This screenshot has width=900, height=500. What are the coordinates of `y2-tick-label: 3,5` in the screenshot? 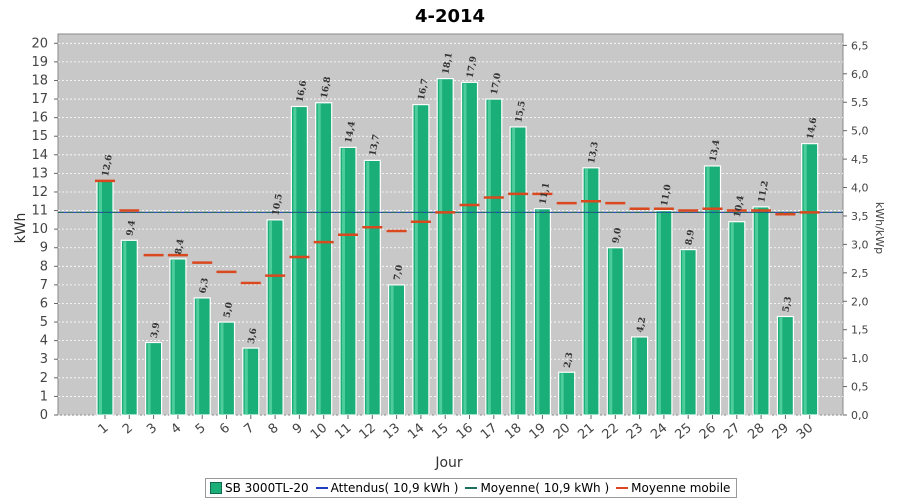 It's located at (860, 216).